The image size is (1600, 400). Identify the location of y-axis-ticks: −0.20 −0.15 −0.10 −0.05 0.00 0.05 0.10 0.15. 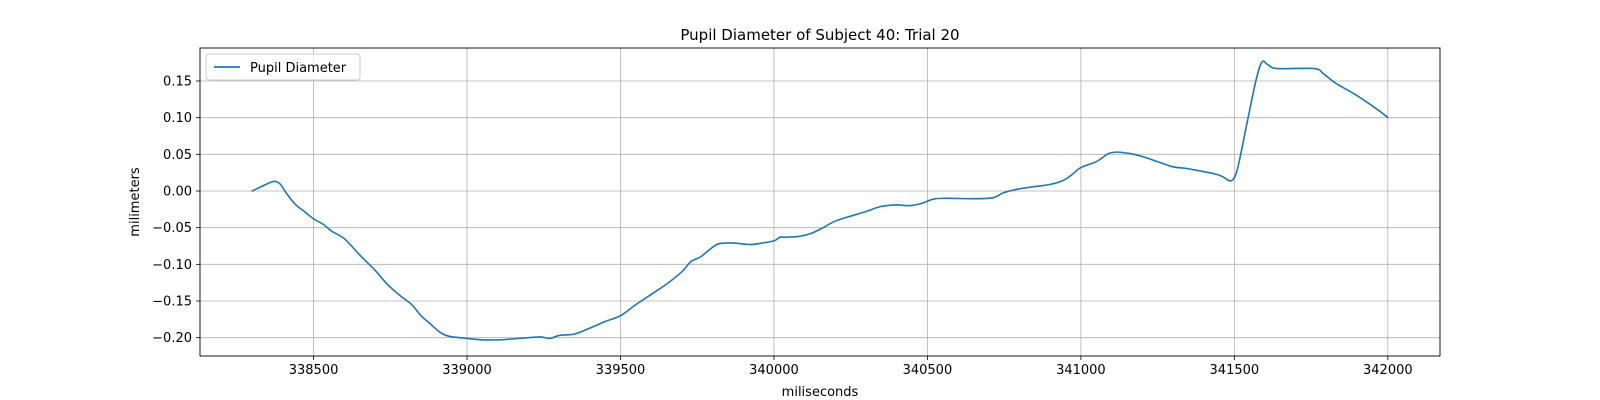
(176, 210).